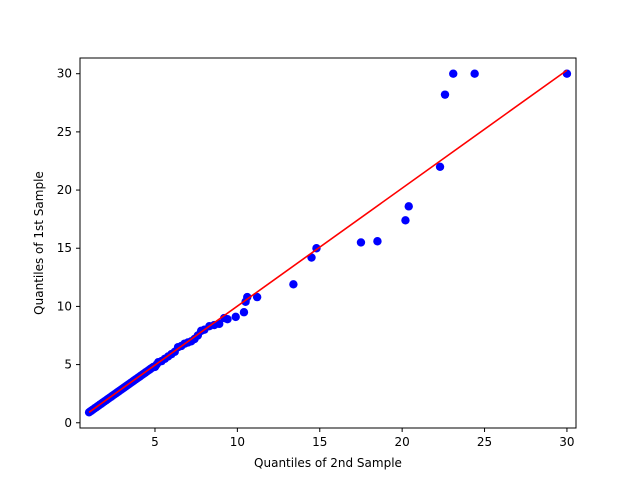 This screenshot has height=484, width=640. What do you see at coordinates (68, 365) in the screenshot?
I see `y-tick-label: 5` at bounding box center [68, 365].